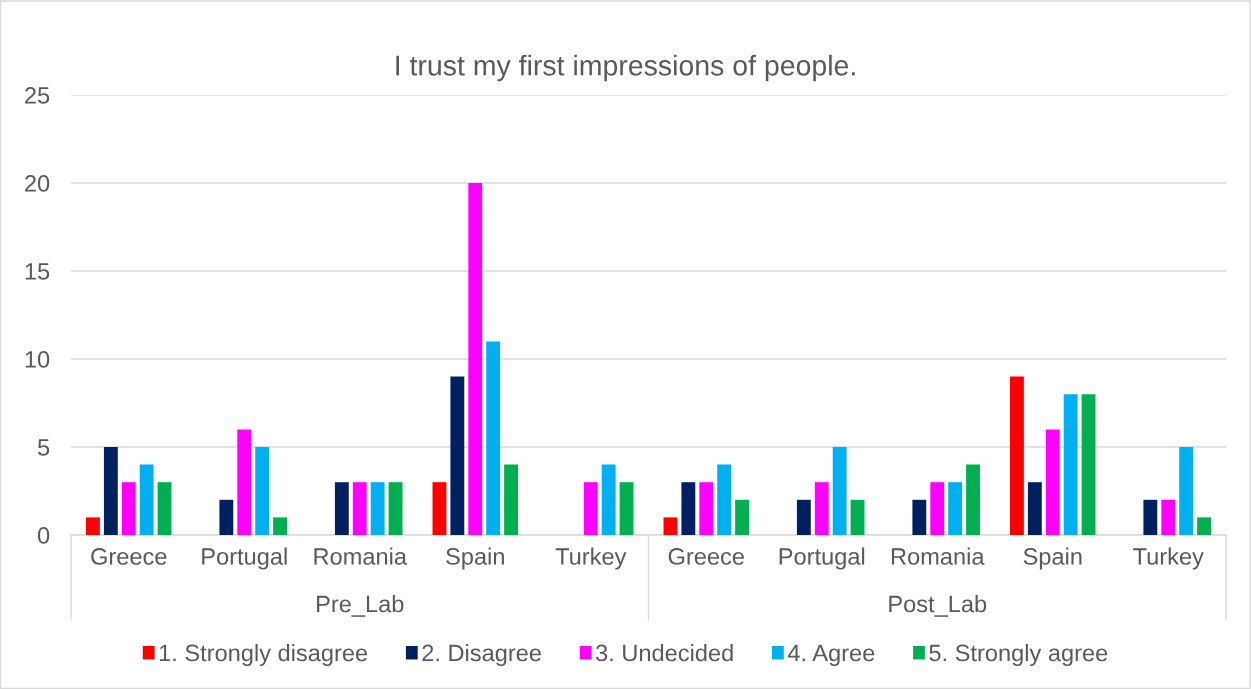 The image size is (1251, 689). I want to click on legend-label: 4. Agree, so click(831, 655).